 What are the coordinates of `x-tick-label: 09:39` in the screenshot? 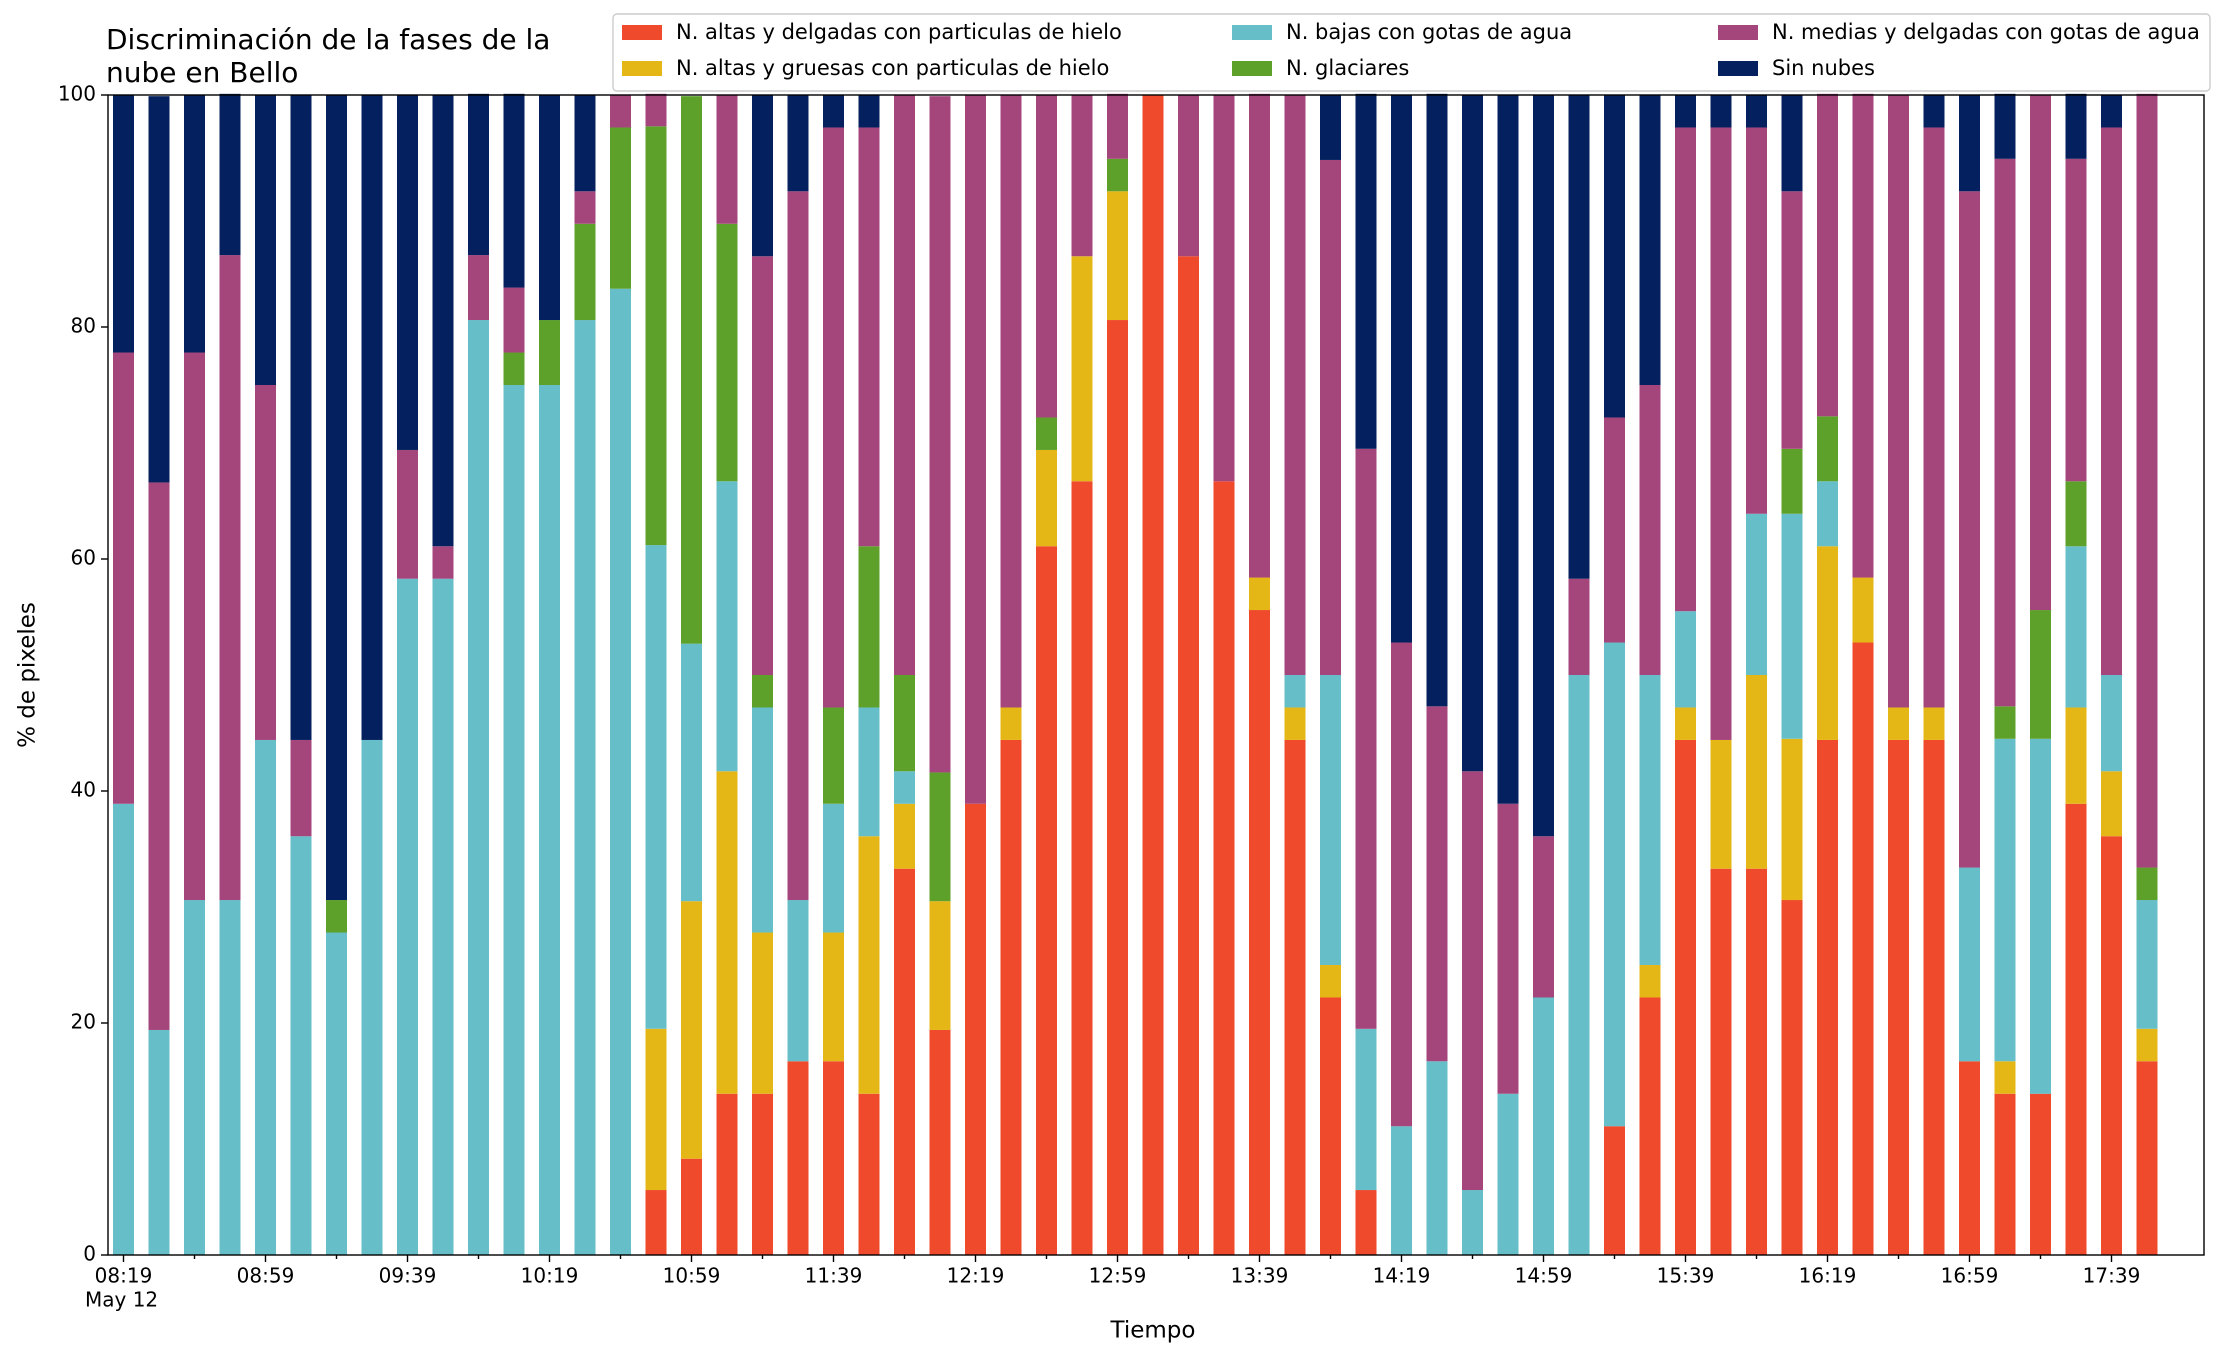 It's located at (408, 1276).